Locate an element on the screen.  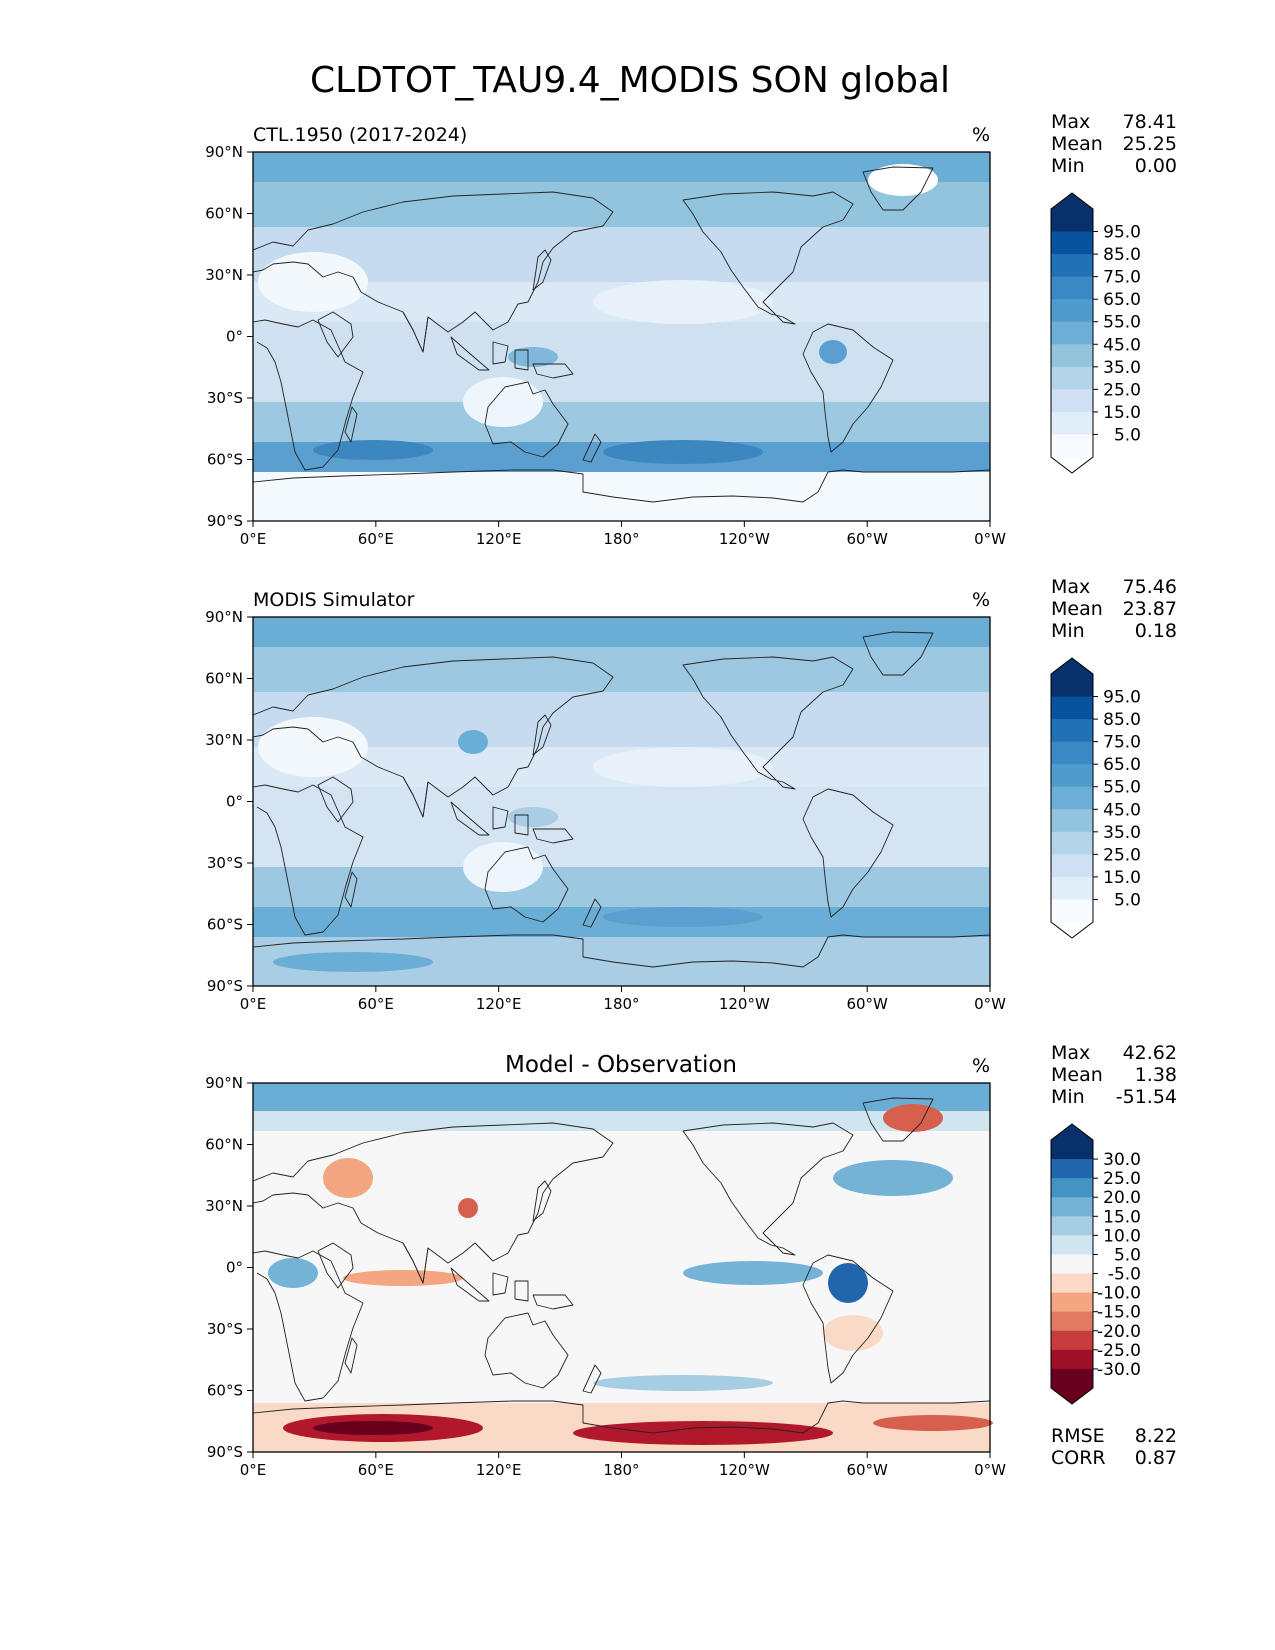
lat-tick-label: 30°S is located at coordinates (225, 863).